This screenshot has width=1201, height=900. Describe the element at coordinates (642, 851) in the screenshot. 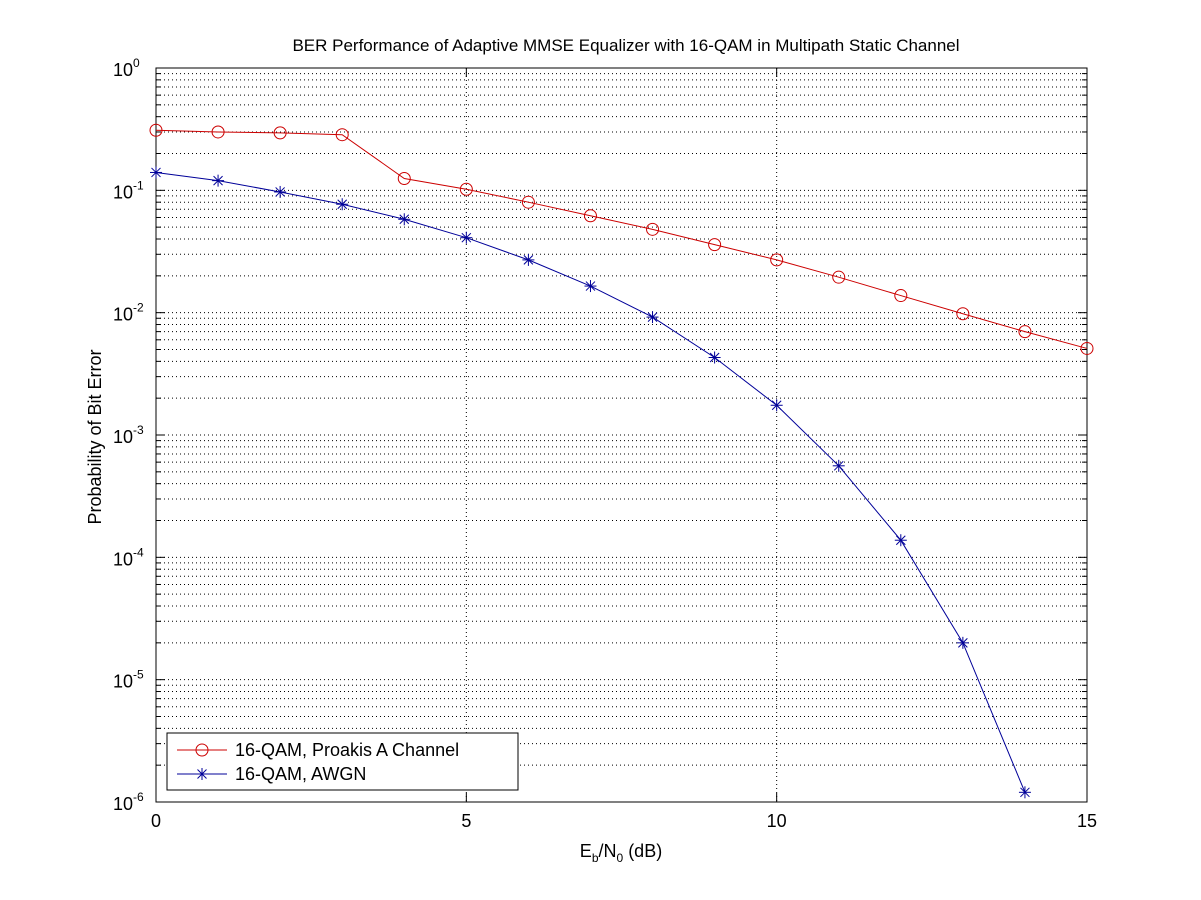

I see `x-axis-label-tail: (dB)` at that location.